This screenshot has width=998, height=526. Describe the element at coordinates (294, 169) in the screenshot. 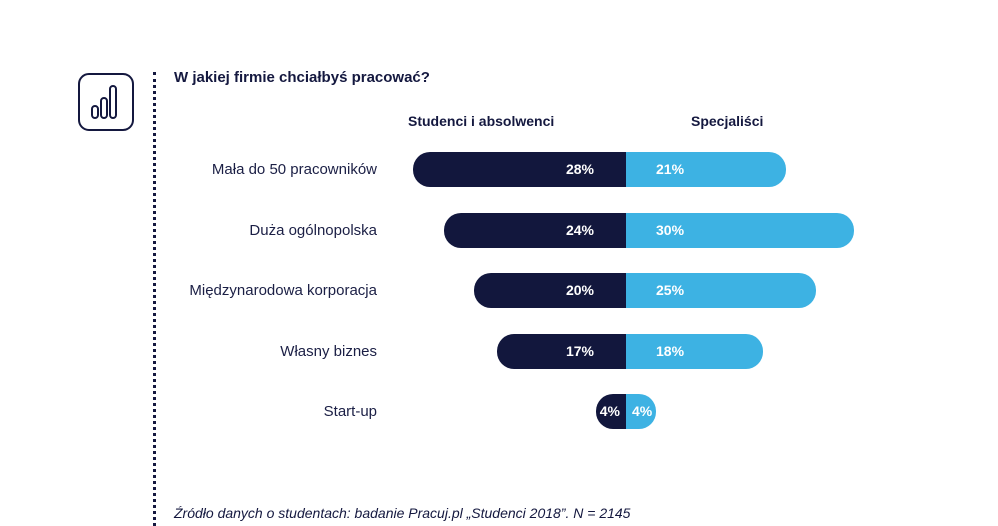

I see `category-label: Mała do 50 pracowników` at that location.